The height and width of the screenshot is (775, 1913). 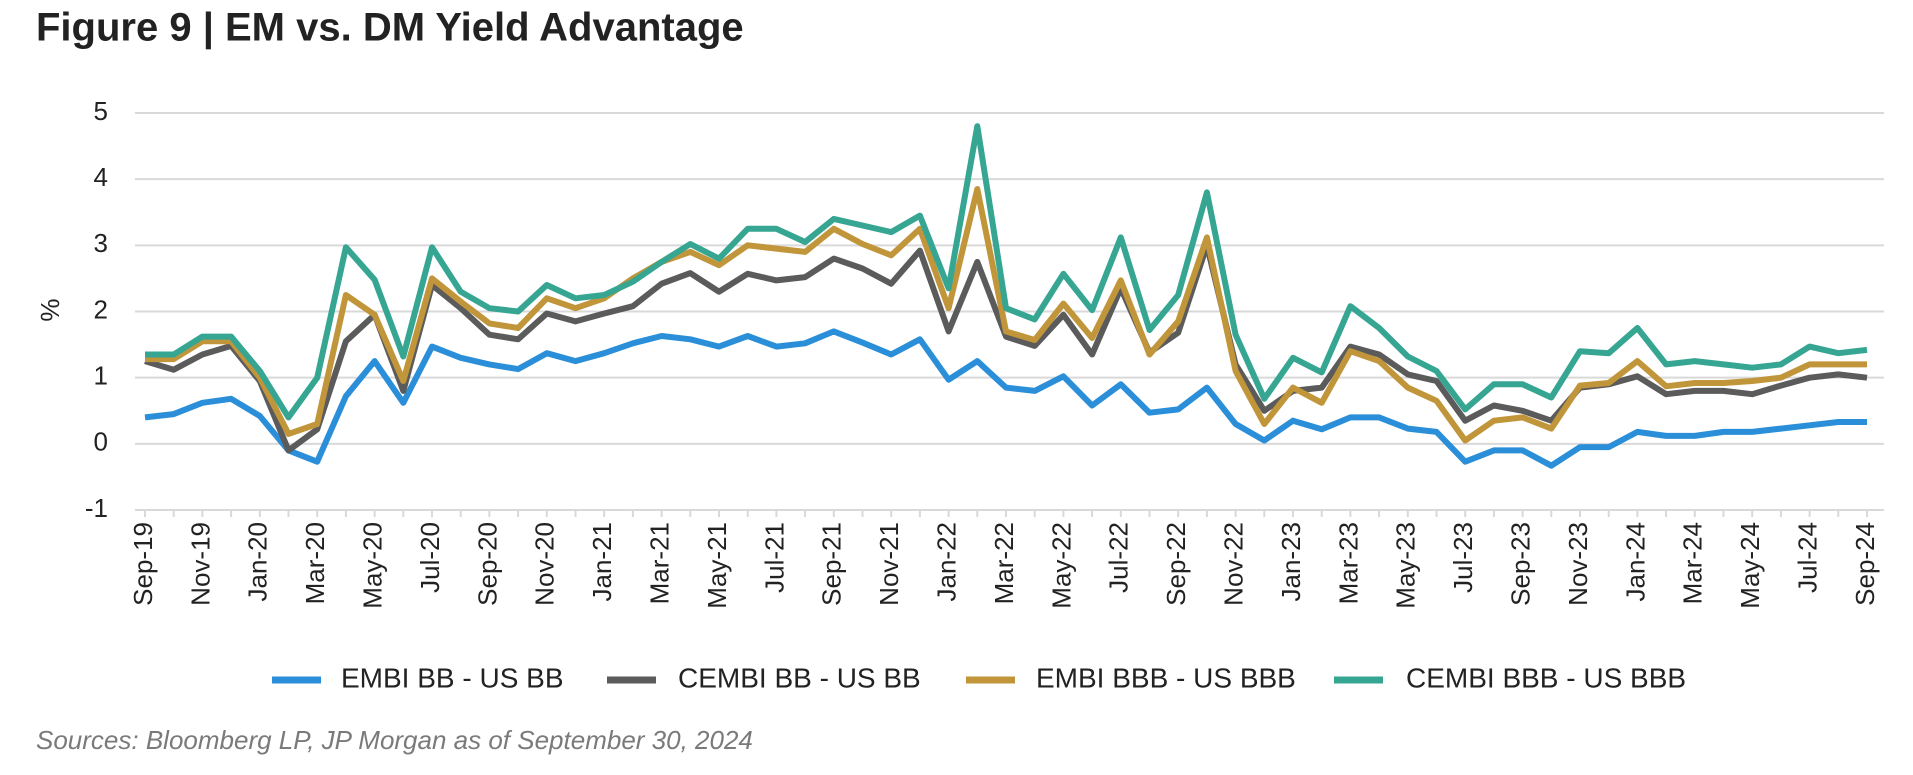 I want to click on x-tick-label: Jan-20, so click(x=258, y=562).